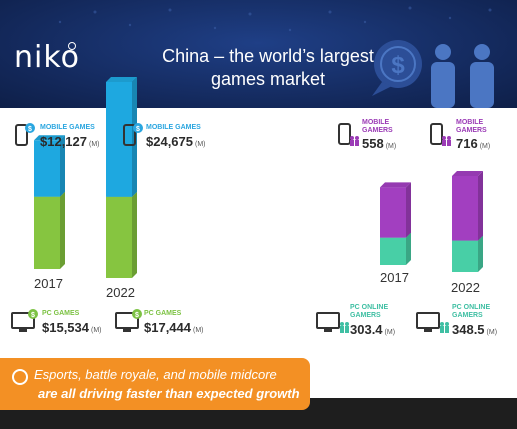 The image size is (517, 429). What do you see at coordinates (475, 329) in the screenshot?
I see `stat-value: 348.5 (M)` at bounding box center [475, 329].